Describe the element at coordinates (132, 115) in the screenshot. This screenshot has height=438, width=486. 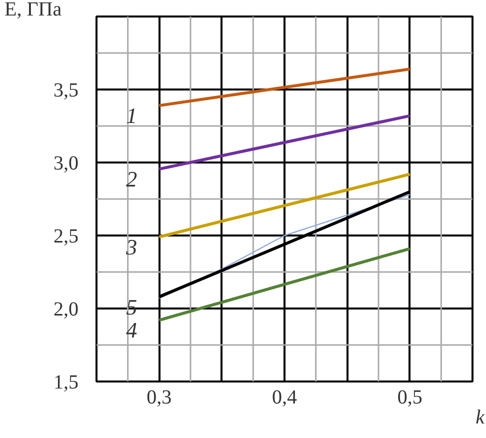
I see `series-label: 1` at that location.